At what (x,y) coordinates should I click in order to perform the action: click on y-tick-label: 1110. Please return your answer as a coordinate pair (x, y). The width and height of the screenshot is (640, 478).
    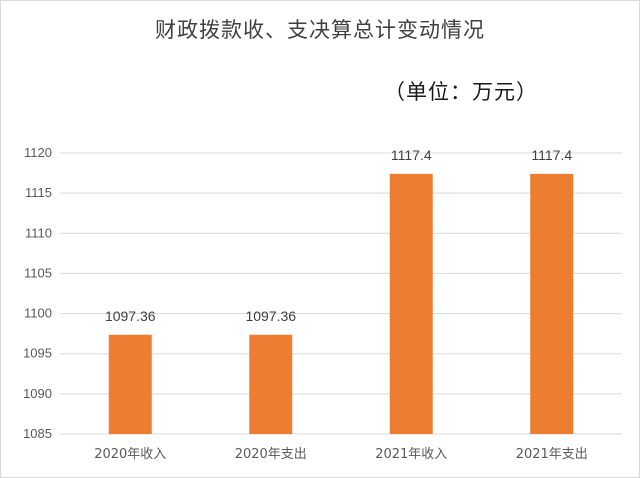
    Looking at the image, I should click on (38, 232).